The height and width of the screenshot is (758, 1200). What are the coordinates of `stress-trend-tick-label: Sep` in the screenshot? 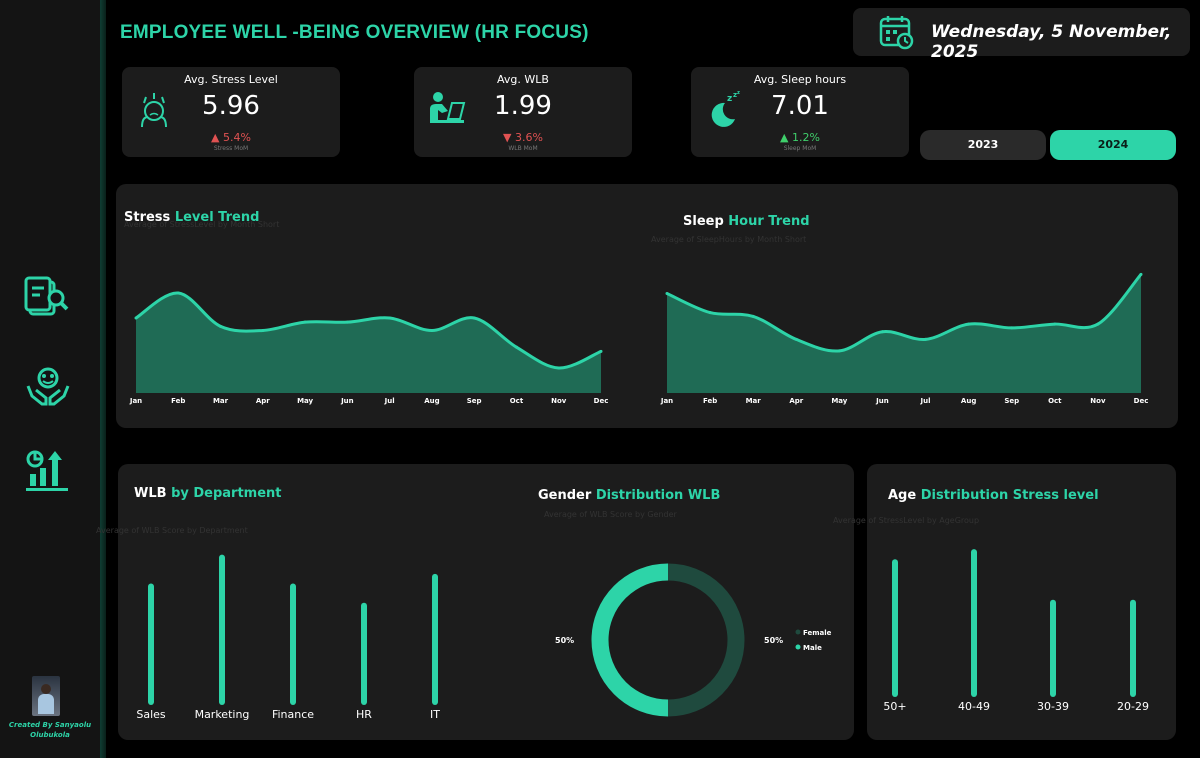 It's located at (474, 401).